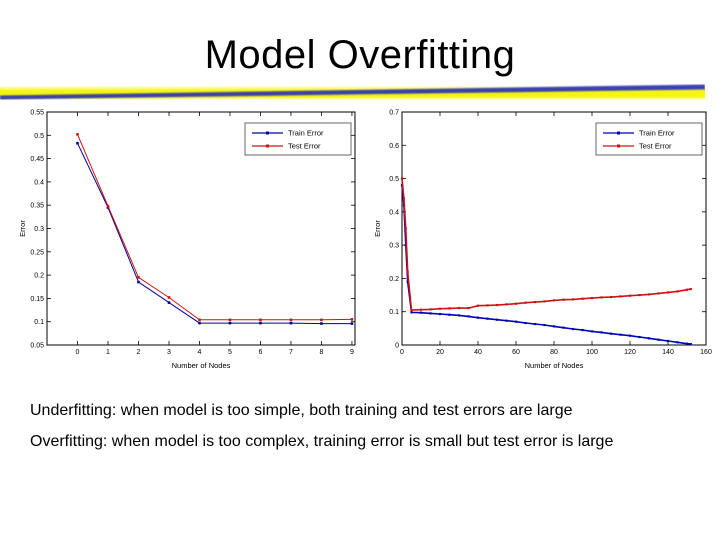 The image size is (720, 540). What do you see at coordinates (37, 159) in the screenshot?
I see `svg-text: 0.45` at bounding box center [37, 159].